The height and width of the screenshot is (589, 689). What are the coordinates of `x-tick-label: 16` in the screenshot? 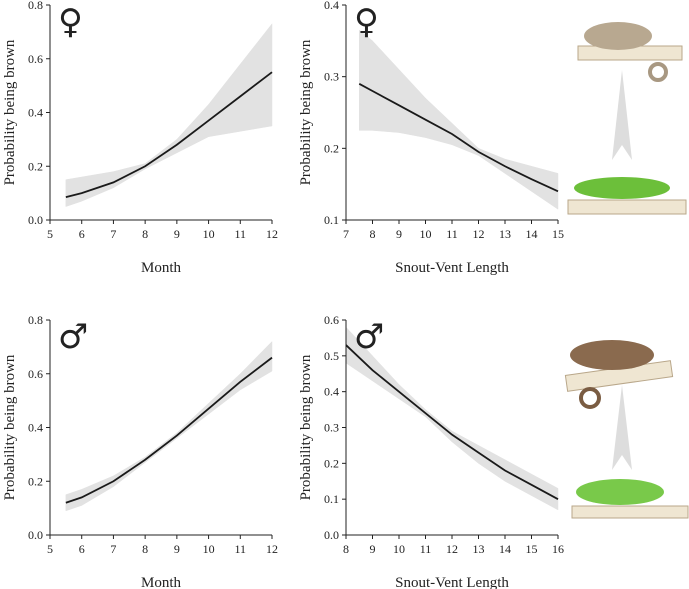 It's located at (558, 549).